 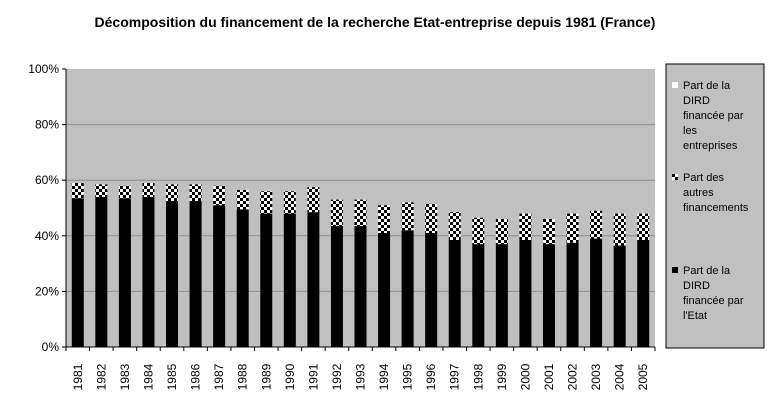 I want to click on x-tick-label: 1981, so click(x=78, y=376).